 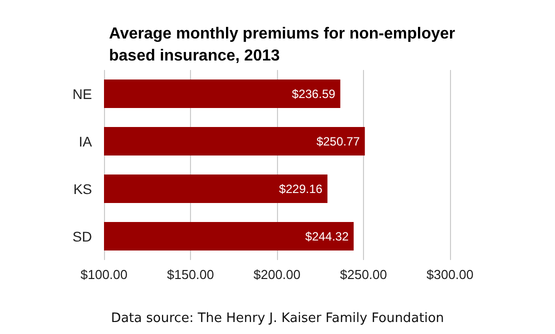 I want to click on y-tick-label: IA, so click(x=85, y=141).